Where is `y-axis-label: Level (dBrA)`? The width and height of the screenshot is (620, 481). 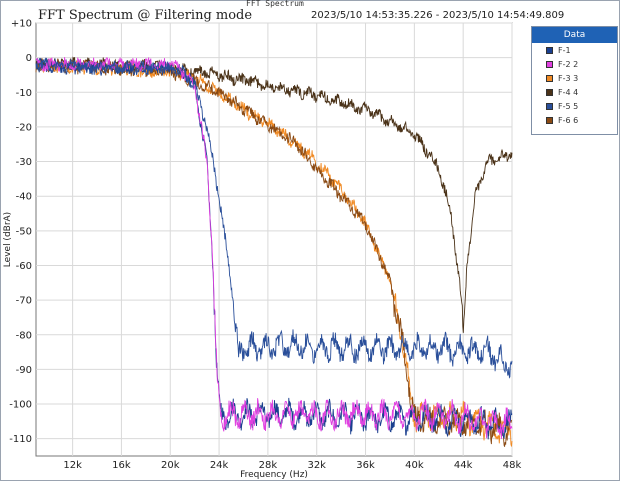
y-axis-label: Level (dBrA) is located at coordinates (8, 239).